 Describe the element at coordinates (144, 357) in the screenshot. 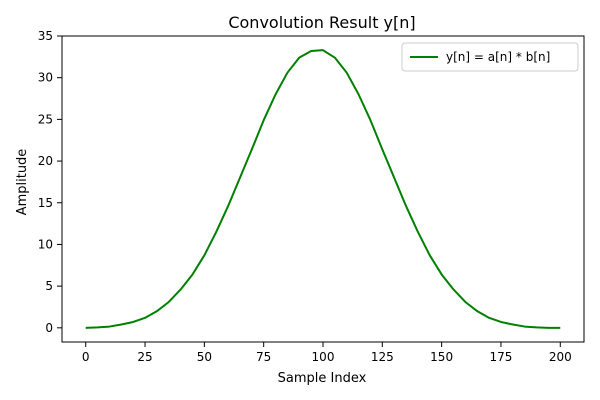

I see `x-tick-label: 25` at that location.